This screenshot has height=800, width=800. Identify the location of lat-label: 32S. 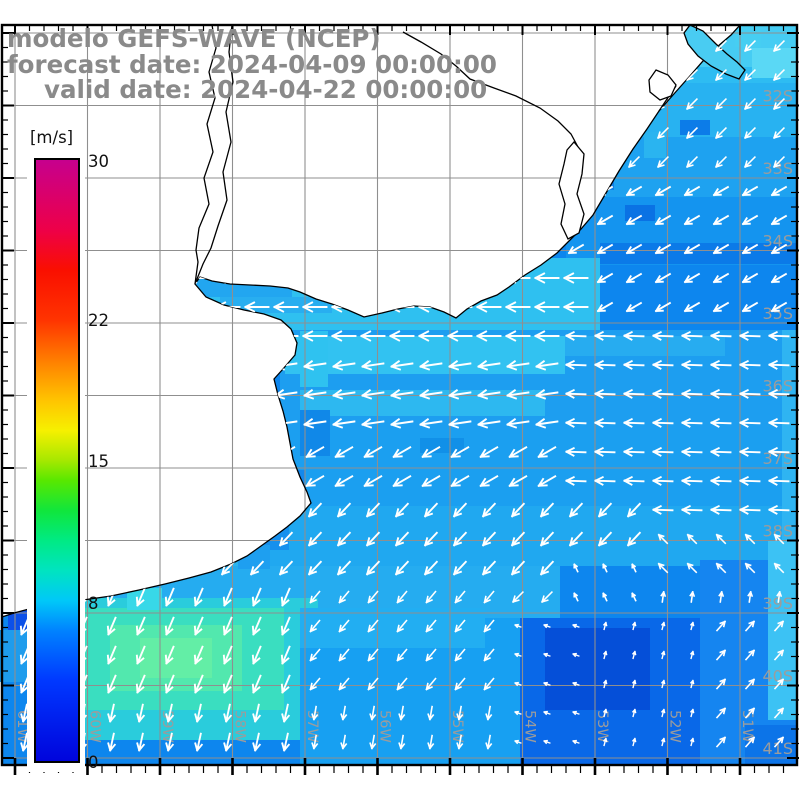
(777, 96).